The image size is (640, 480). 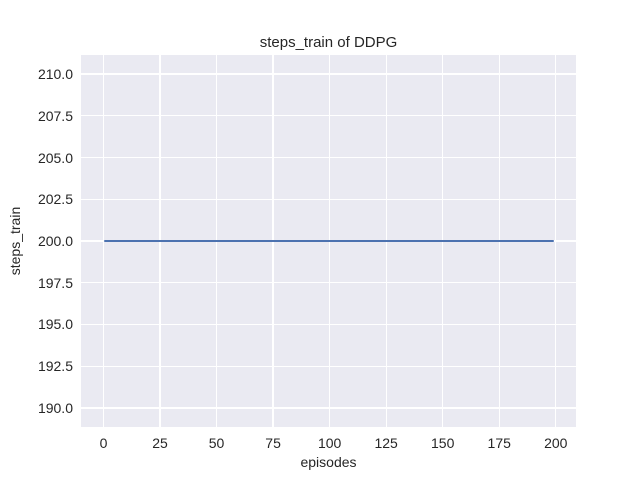 I want to click on y-tick-label: 210.0, so click(x=55, y=74).